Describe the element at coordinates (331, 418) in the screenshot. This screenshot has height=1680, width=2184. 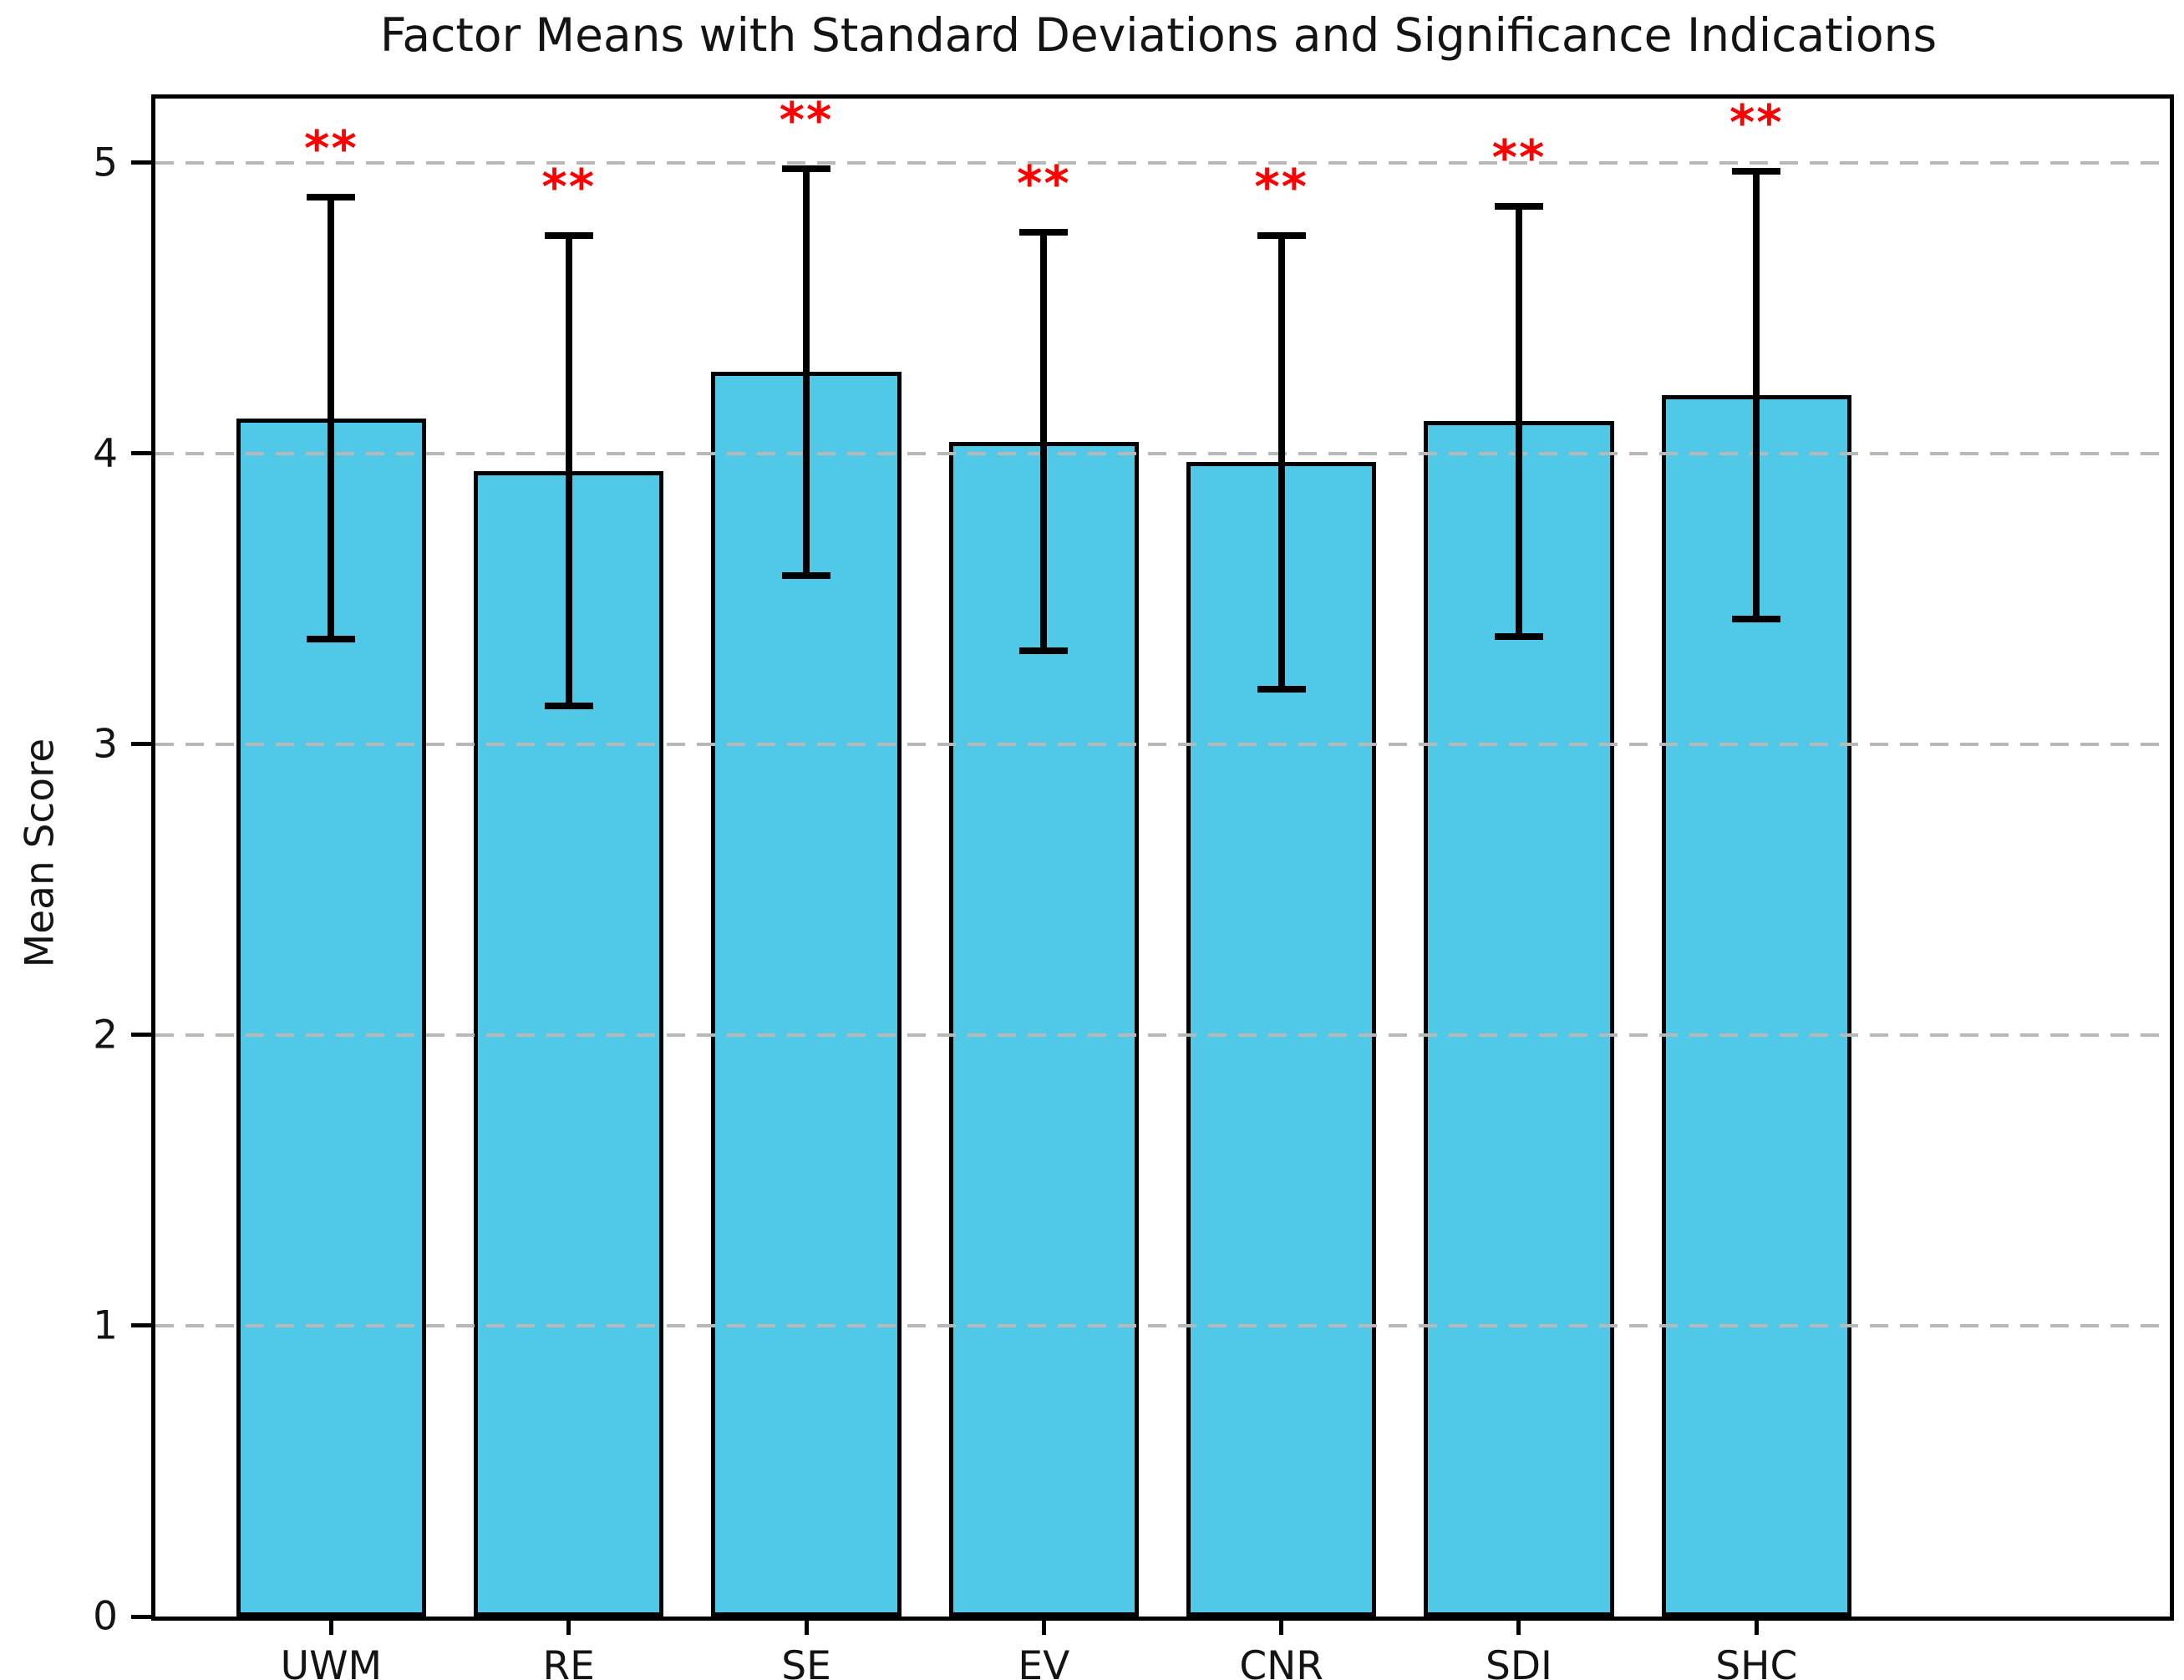
I see `error-bar-UWM` at that location.